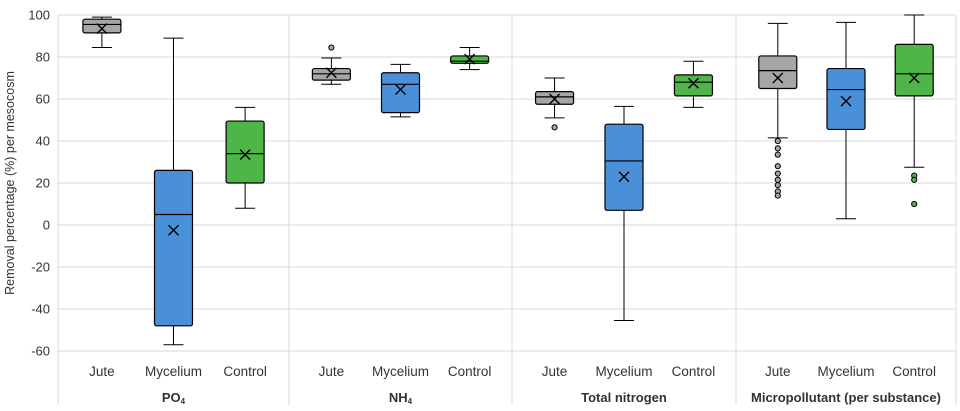 The height and width of the screenshot is (411, 960). What do you see at coordinates (43, 57) in the screenshot?
I see `y-tick-label: 80` at bounding box center [43, 57].